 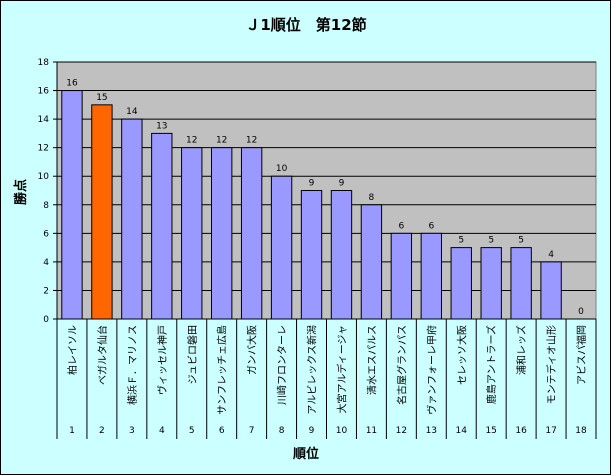 What do you see at coordinates (162, 431) in the screenshot?
I see `rank-label: 4` at bounding box center [162, 431].